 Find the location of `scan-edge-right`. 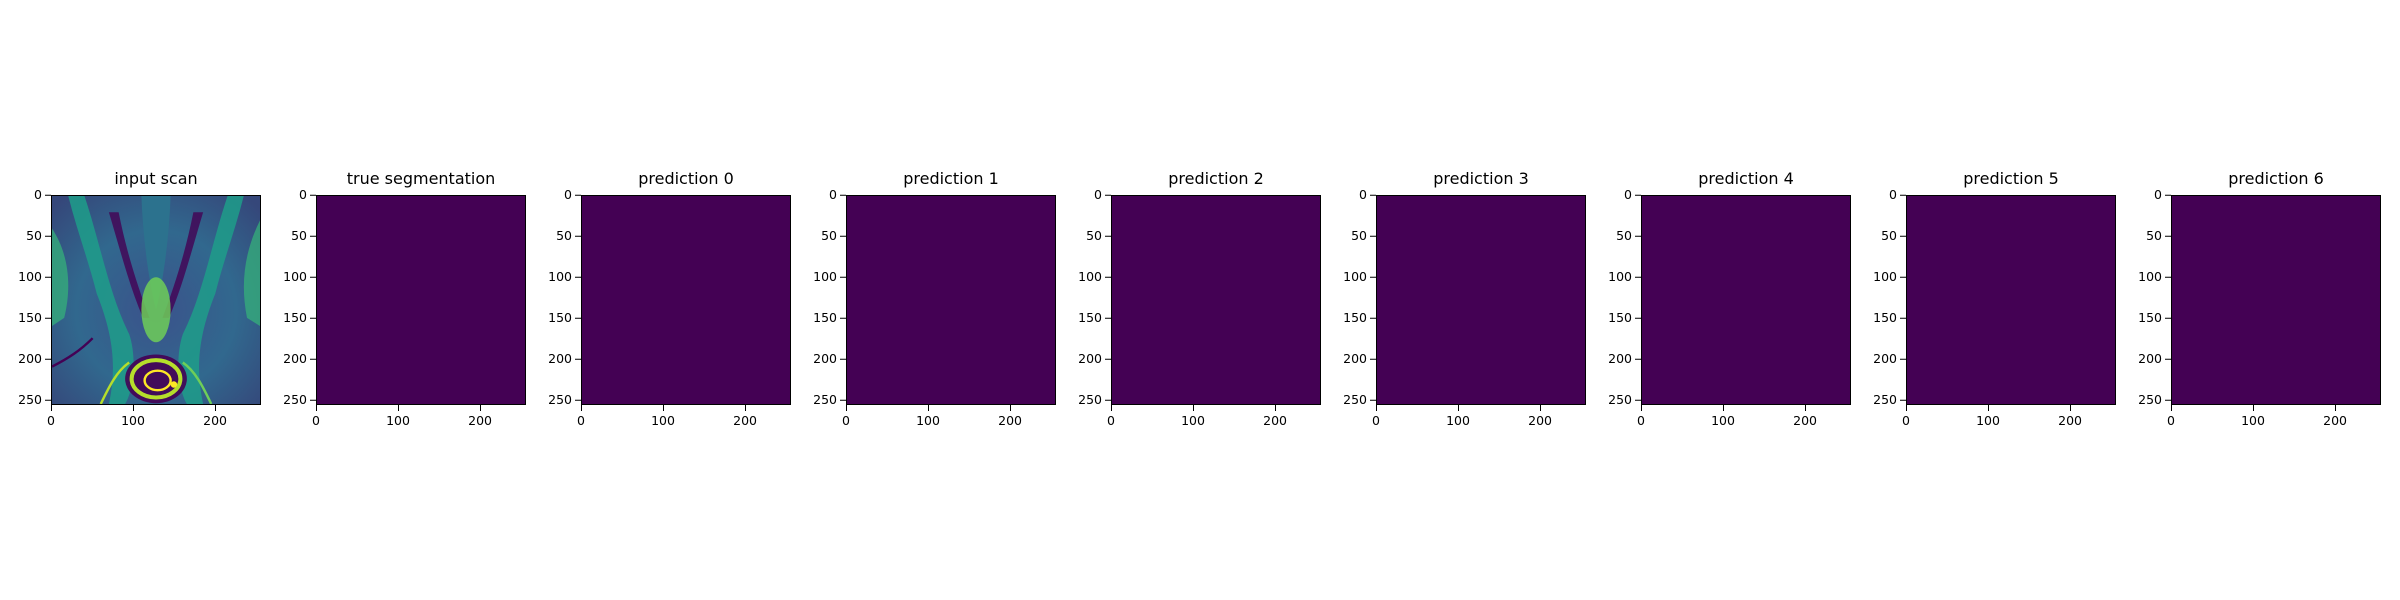

scan-edge-right is located at coordinates (251, 273).